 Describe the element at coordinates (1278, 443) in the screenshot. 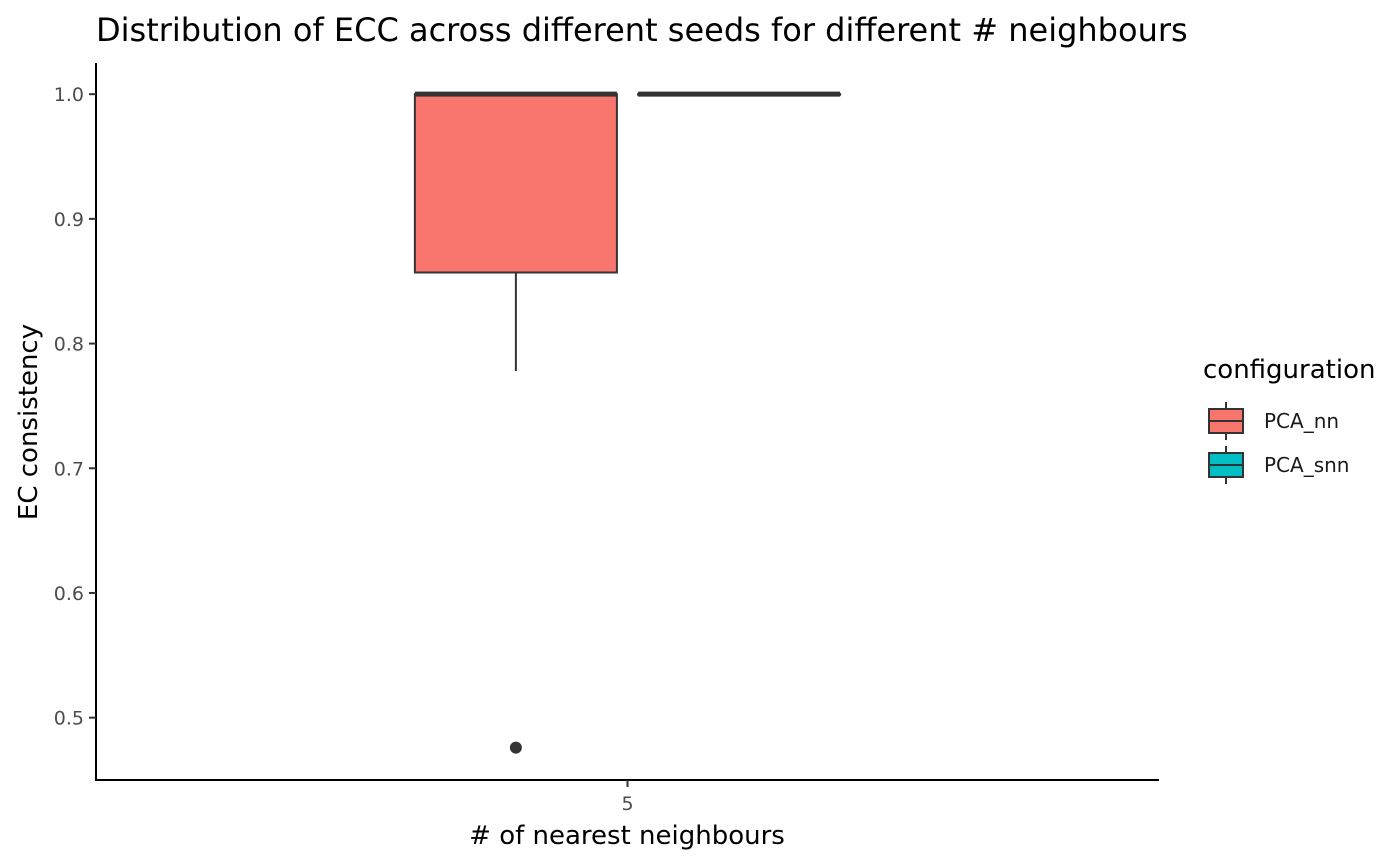

I see `legend-items: PCA_nn PCA_snn` at that location.